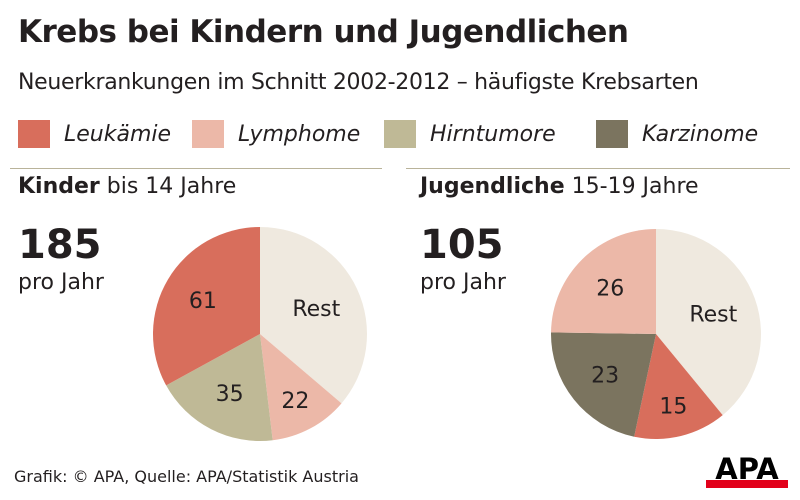 The width and height of the screenshot is (800, 500). What do you see at coordinates (168, 186) in the screenshot?
I see `panel-heading-age: bis 14 Jahre` at bounding box center [168, 186].